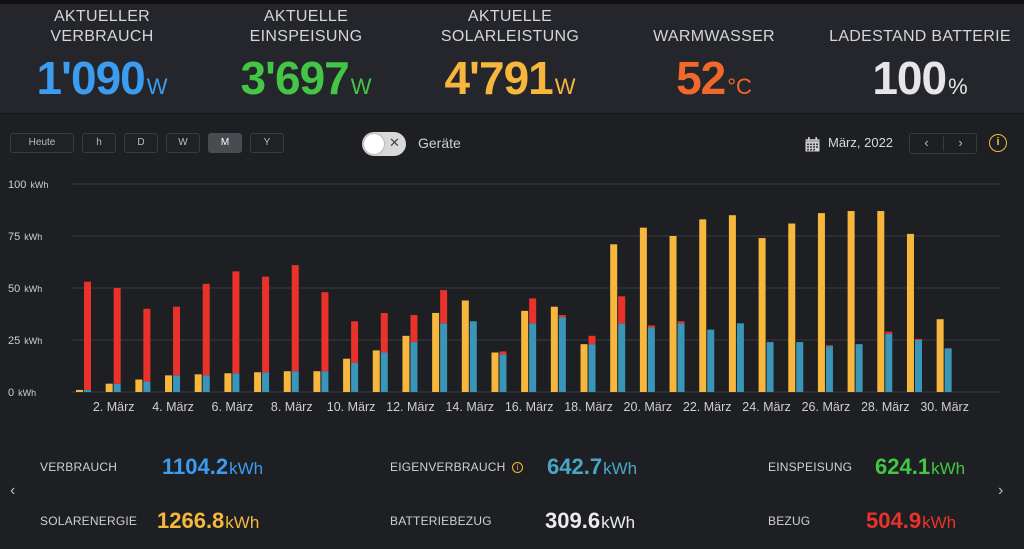  What do you see at coordinates (394, 142) in the screenshot?
I see `close-icon: ✕` at bounding box center [394, 142].